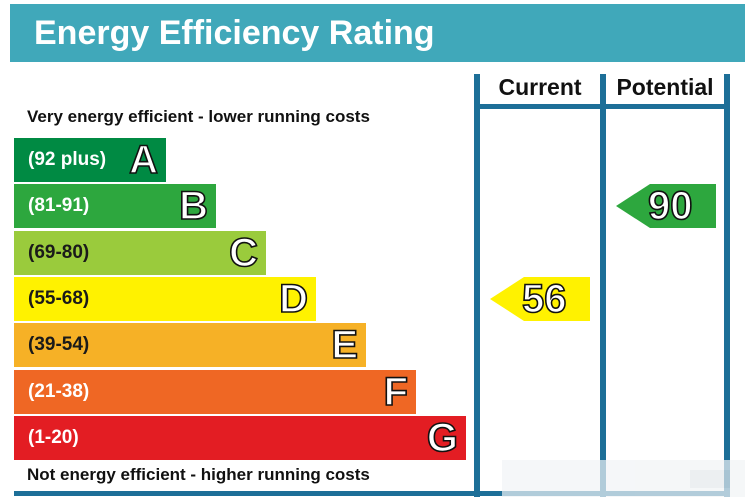 Image resolution: width=745 pixels, height=497 pixels. Describe the element at coordinates (59, 206) in the screenshot. I see `band-b-range: (81-91)` at that location.